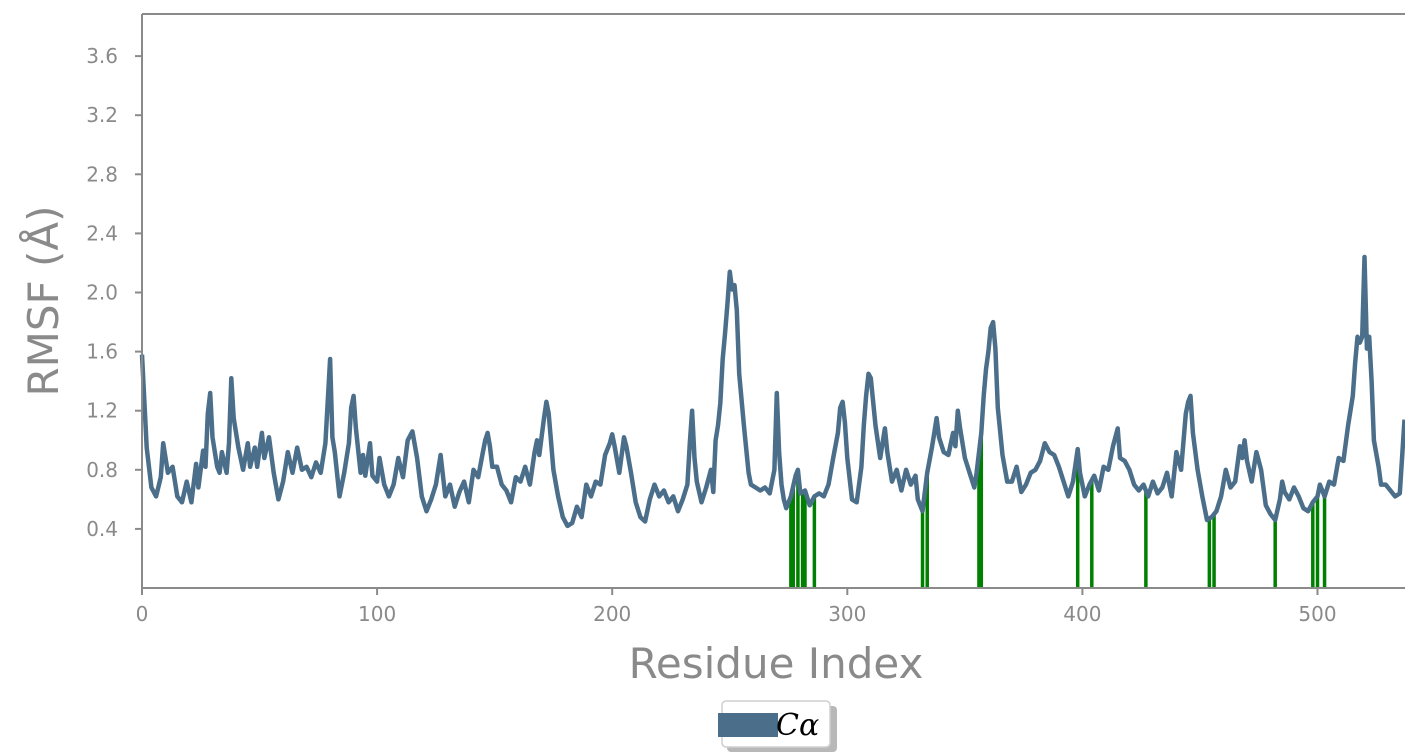  Describe the element at coordinates (102, 529) in the screenshot. I see `y-tick-label: 0.4` at that location.